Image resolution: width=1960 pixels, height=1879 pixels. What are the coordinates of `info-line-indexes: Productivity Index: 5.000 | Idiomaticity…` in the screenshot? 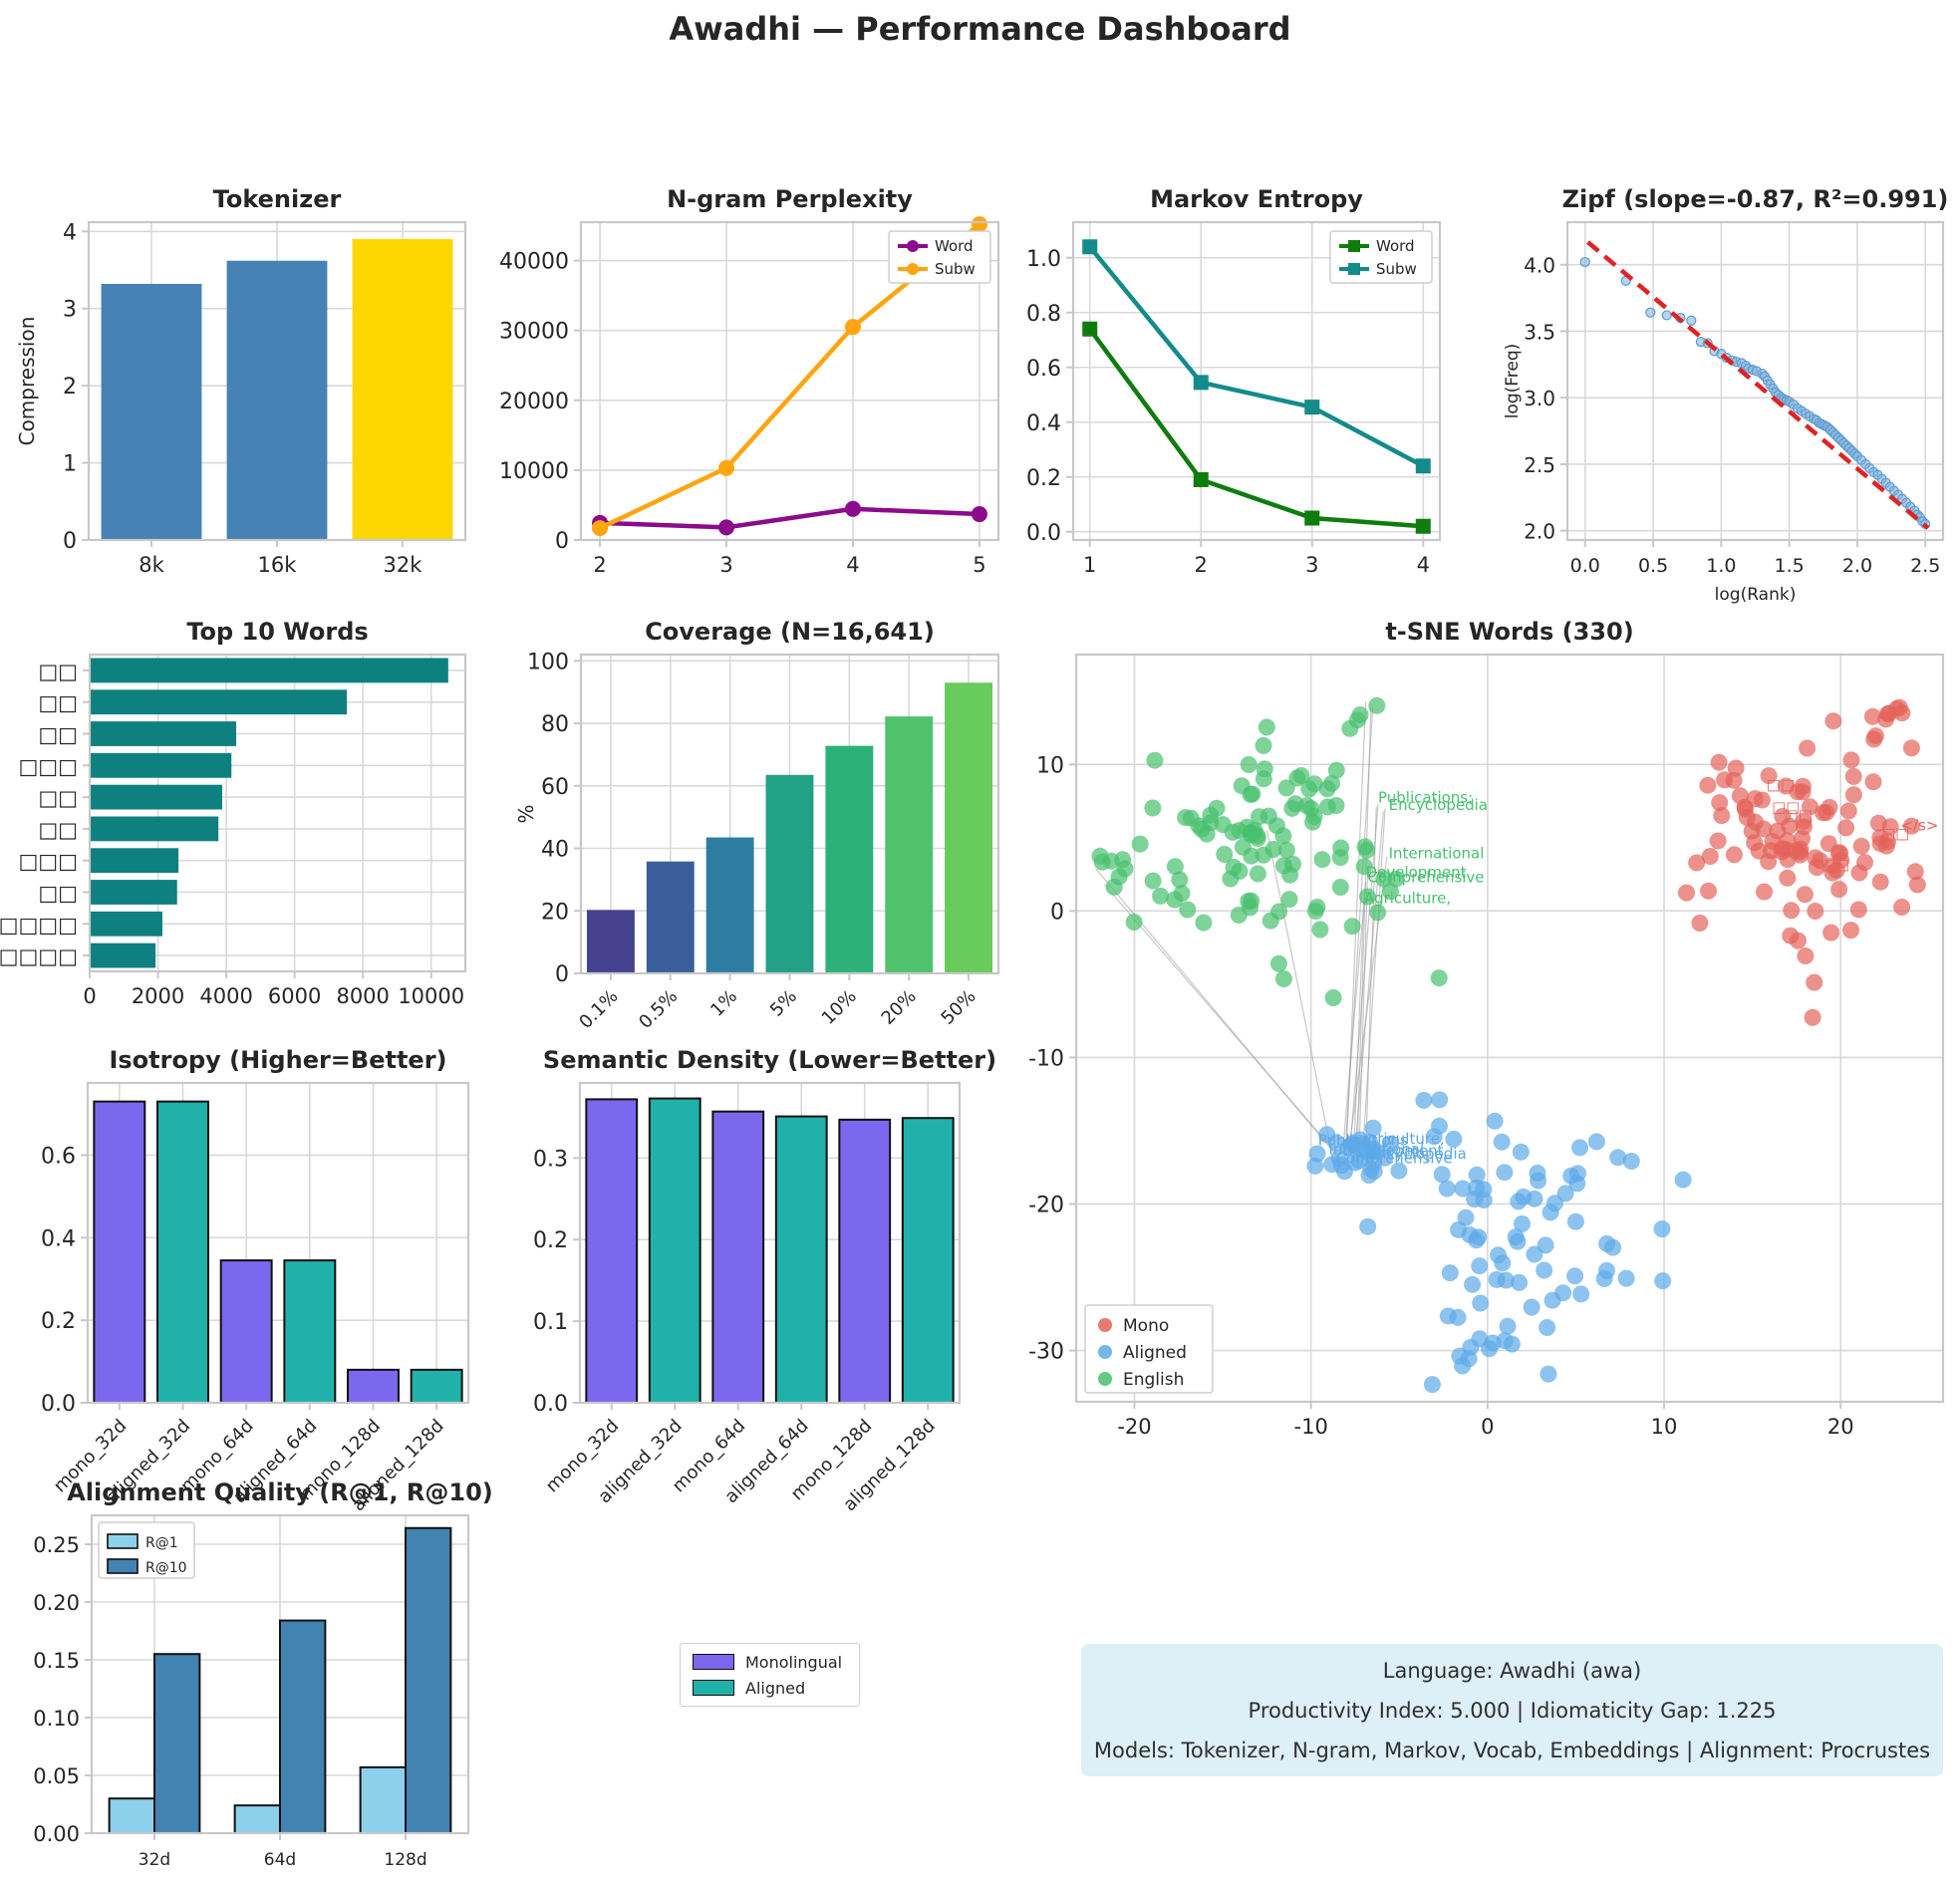 It's located at (1512, 1710).